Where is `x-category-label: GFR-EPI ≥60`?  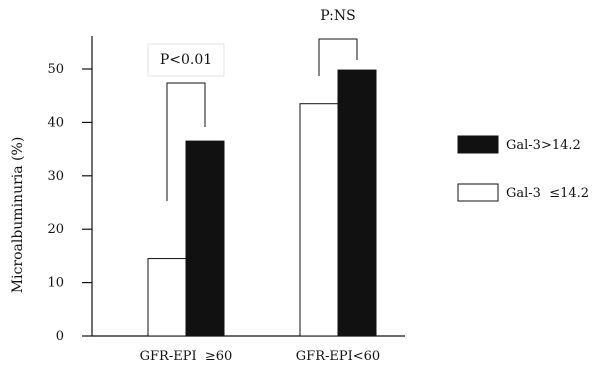
x-category-label: GFR-EPI ≥60 is located at coordinates (186, 356).